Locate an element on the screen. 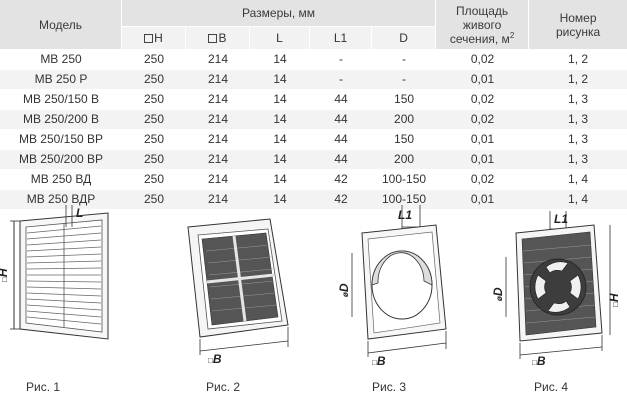 This screenshot has width=627, height=402. table-row: МВ 250/150 ВР 250 214 14 44 150 0,01 1, 3 is located at coordinates (313, 140).